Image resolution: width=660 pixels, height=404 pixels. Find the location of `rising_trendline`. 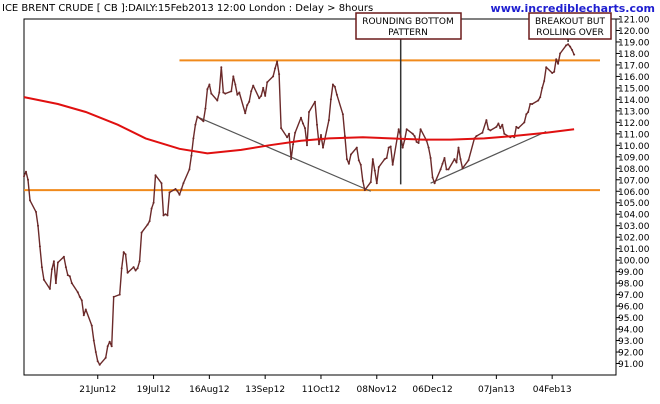

rising_trendline is located at coordinates (488, 157).